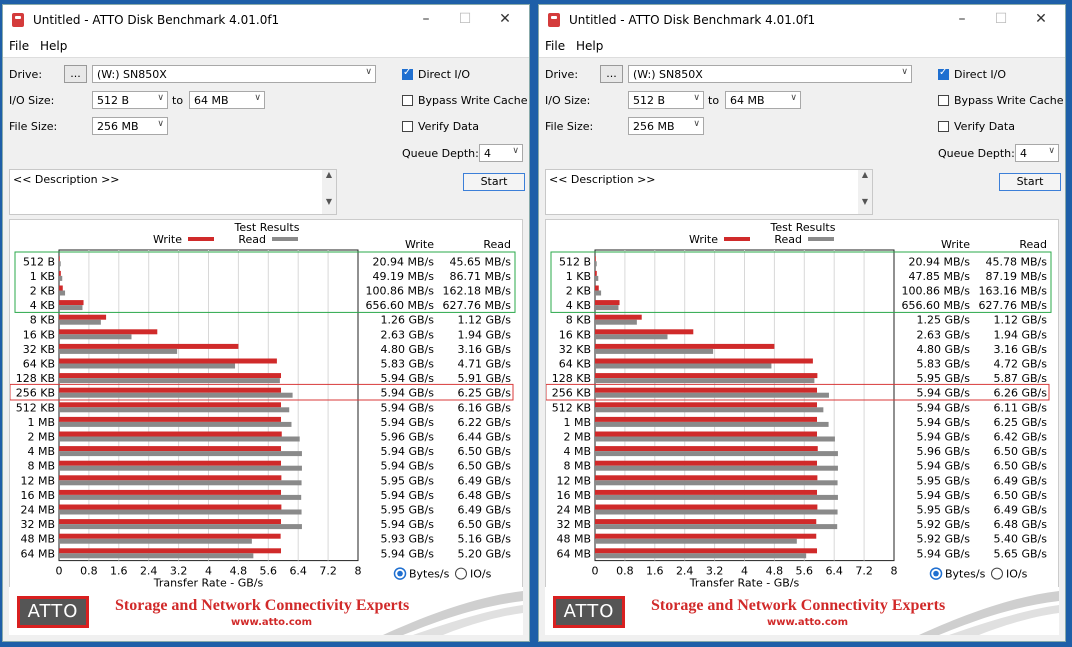 The width and height of the screenshot is (1072, 647). I want to click on bytes-radio-dot, so click(400, 573).